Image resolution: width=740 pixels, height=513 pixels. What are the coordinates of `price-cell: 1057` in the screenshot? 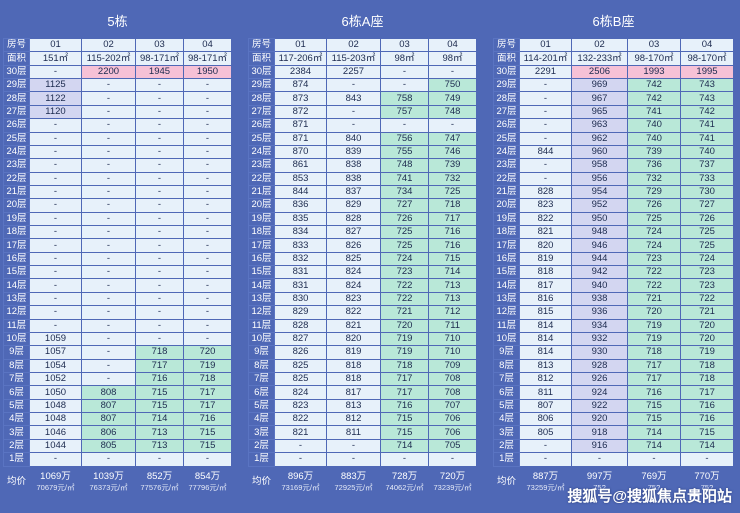 It's located at (55, 352).